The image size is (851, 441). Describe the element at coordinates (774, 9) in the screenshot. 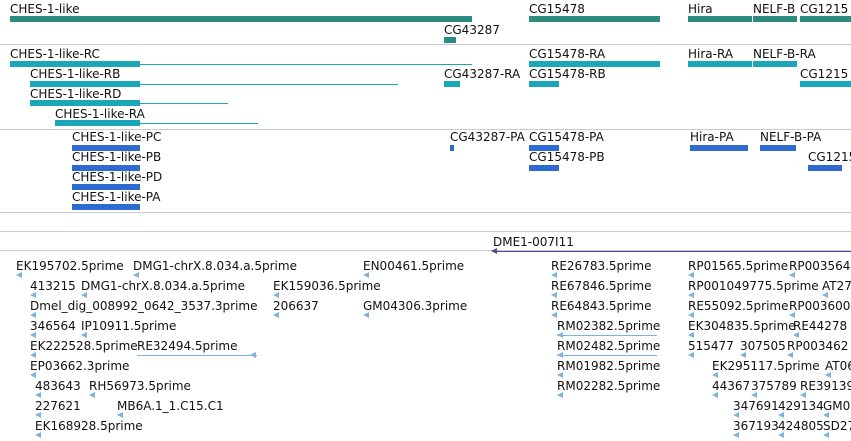

I see `gene-label-nelfb: NELF-B` at that location.